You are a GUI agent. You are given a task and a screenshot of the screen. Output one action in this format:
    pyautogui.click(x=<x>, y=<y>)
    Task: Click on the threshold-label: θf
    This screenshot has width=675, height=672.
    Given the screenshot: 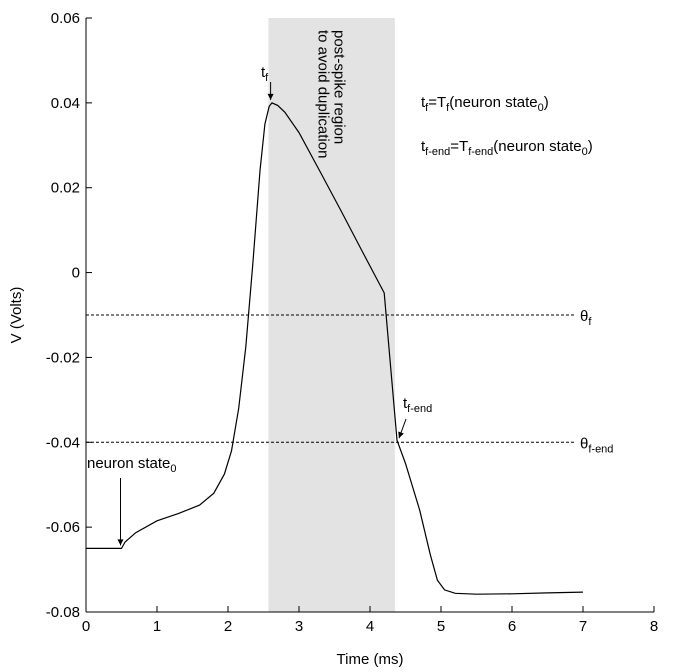 What is the action you would take?
    pyautogui.click(x=586, y=318)
    